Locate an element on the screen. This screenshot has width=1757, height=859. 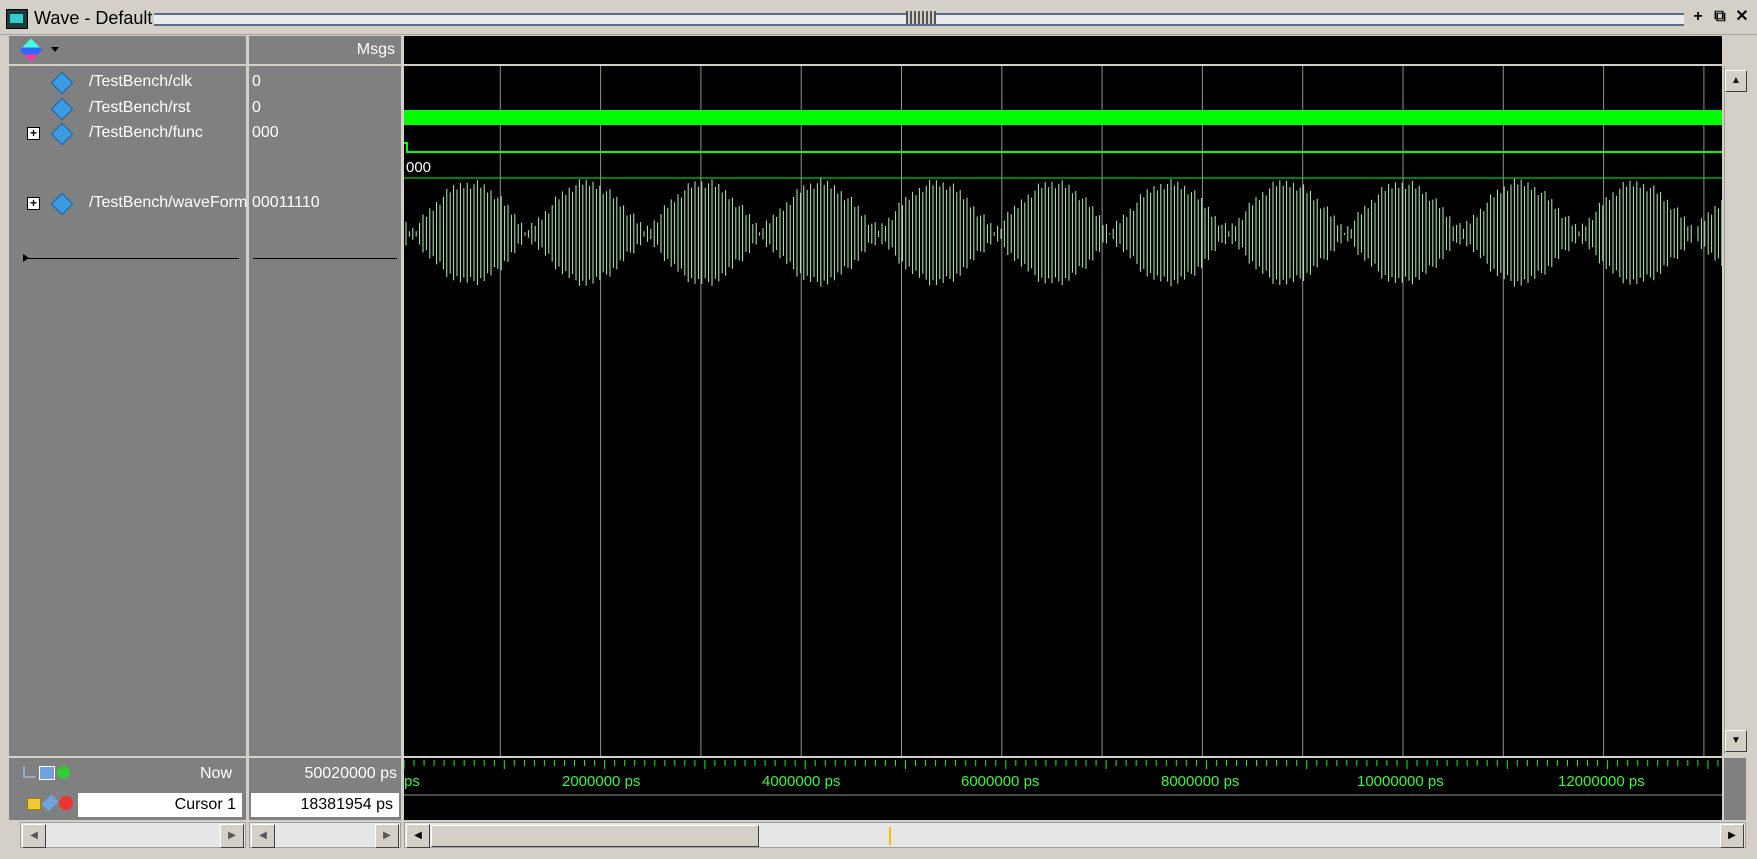
timeline-label: 12000000 ps is located at coordinates (1601, 781).